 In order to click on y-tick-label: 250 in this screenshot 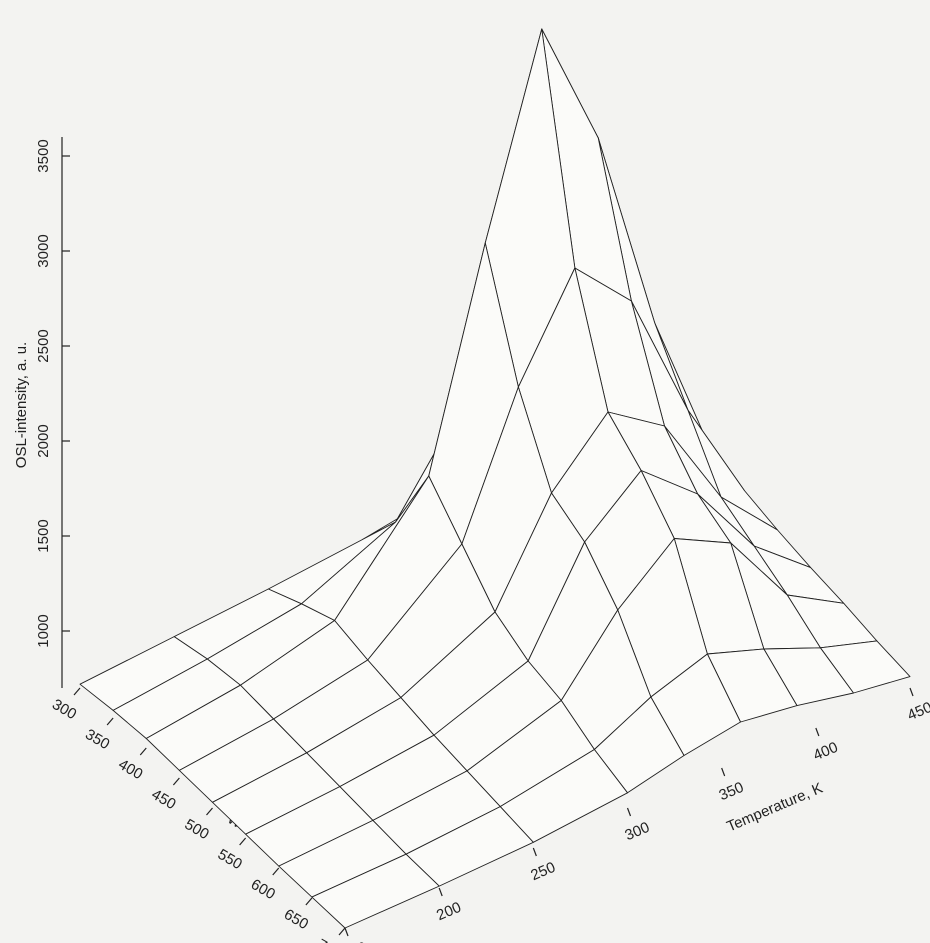, I will do `click(543, 871)`.